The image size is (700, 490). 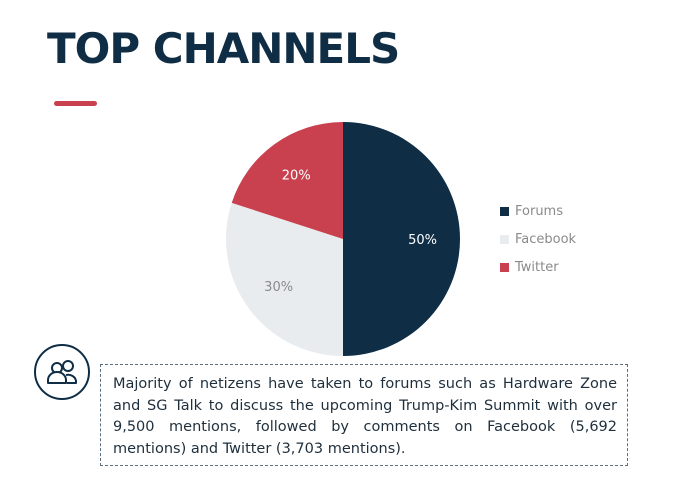 What do you see at coordinates (422, 240) in the screenshot?
I see `slice-label-forums: 50%` at bounding box center [422, 240].